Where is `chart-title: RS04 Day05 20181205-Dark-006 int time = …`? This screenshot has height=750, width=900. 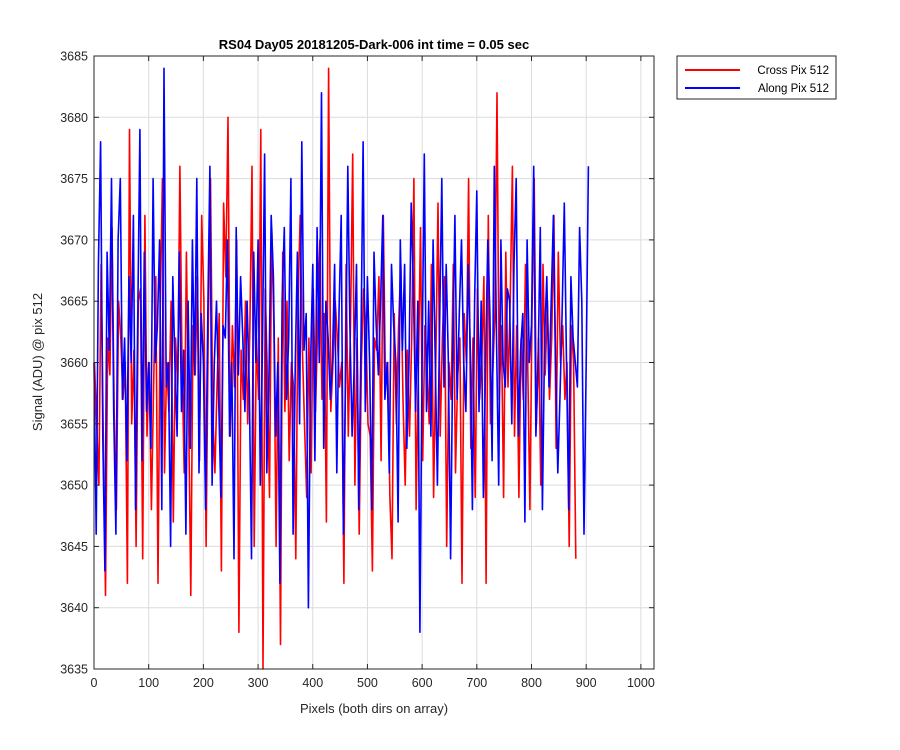
chart-title: RS04 Day05 20181205-Dark-006 int time = … is located at coordinates (374, 44).